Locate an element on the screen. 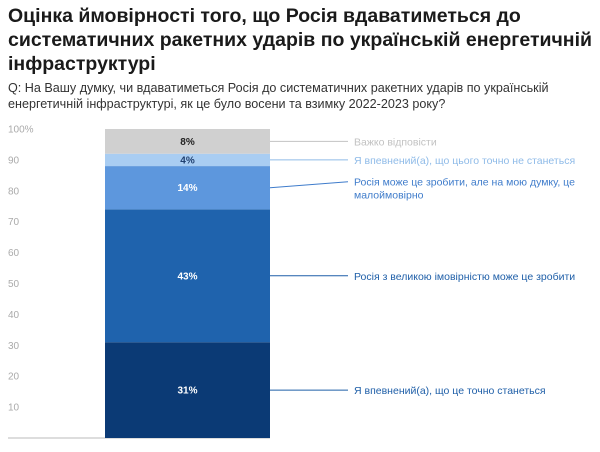 The width and height of the screenshot is (600, 452). y-tick-label: 20 is located at coordinates (14, 377).